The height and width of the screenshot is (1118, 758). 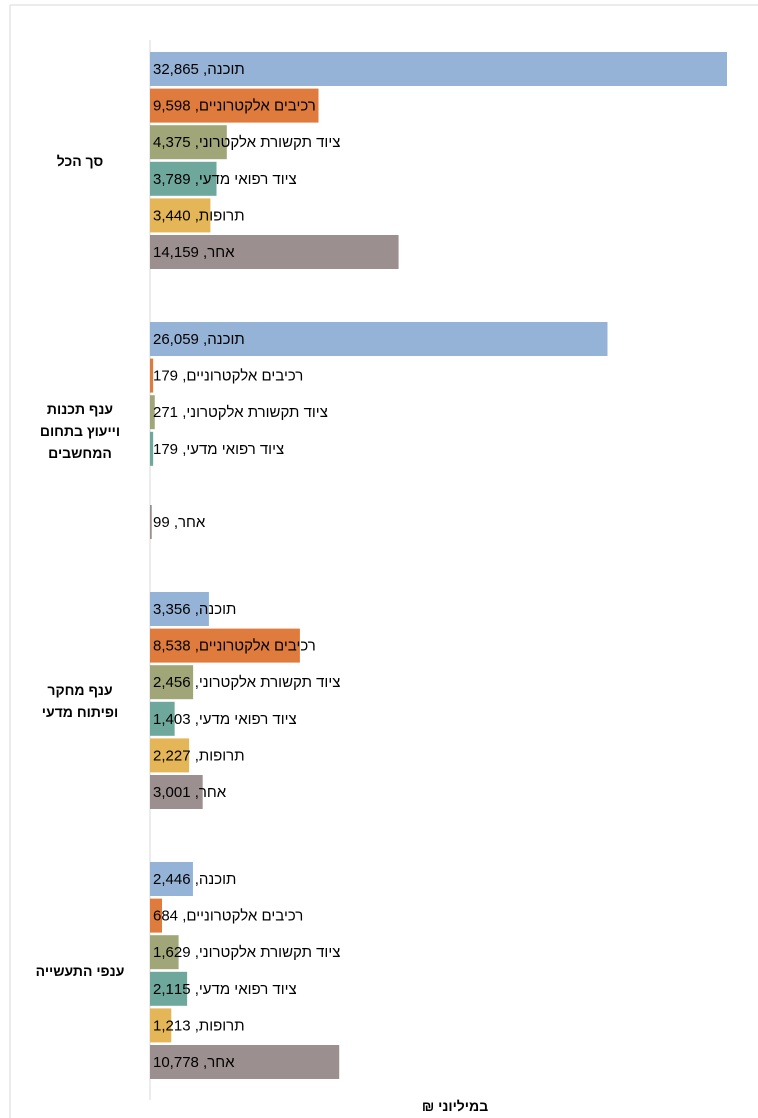 I want to click on category-label: ענפי התעשייה, so click(x=80, y=970).